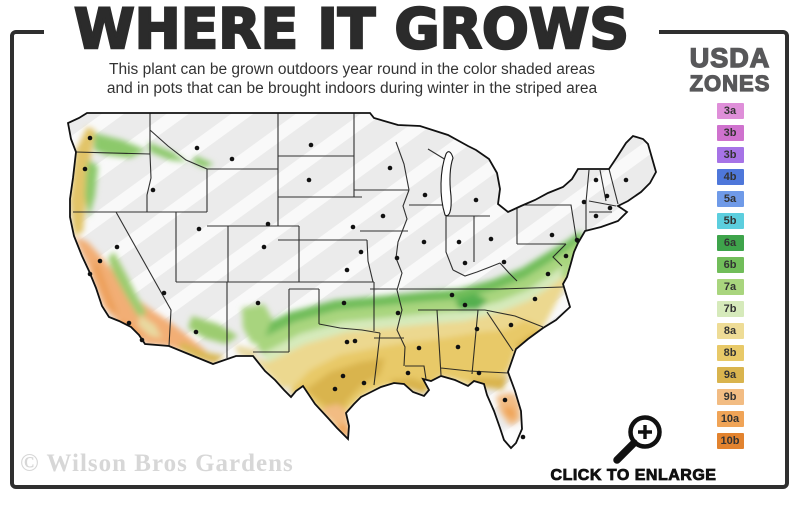 This screenshot has width=800, height=505. Describe the element at coordinates (157, 463) in the screenshot. I see `watermark: © Wilson Bros Gardens` at that location.